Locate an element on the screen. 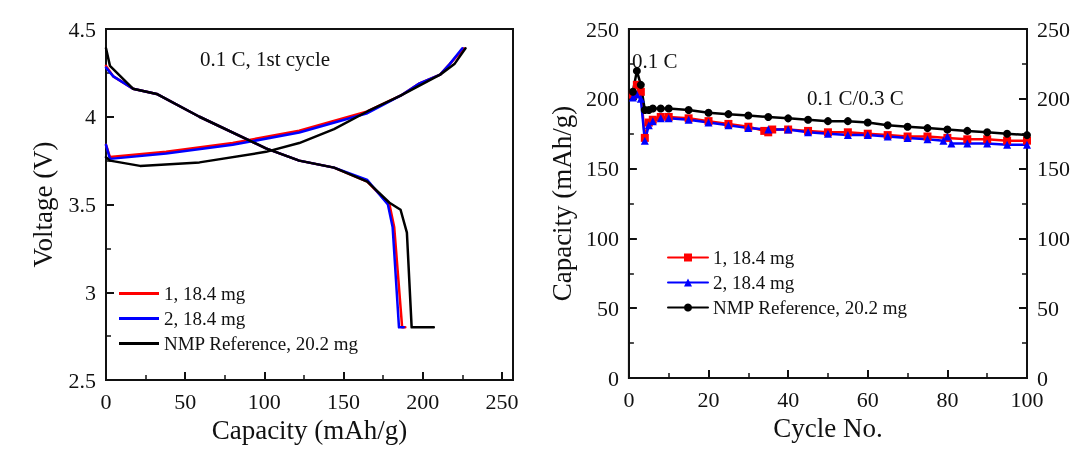  x-axis-title: Cycle No. is located at coordinates (828, 428).